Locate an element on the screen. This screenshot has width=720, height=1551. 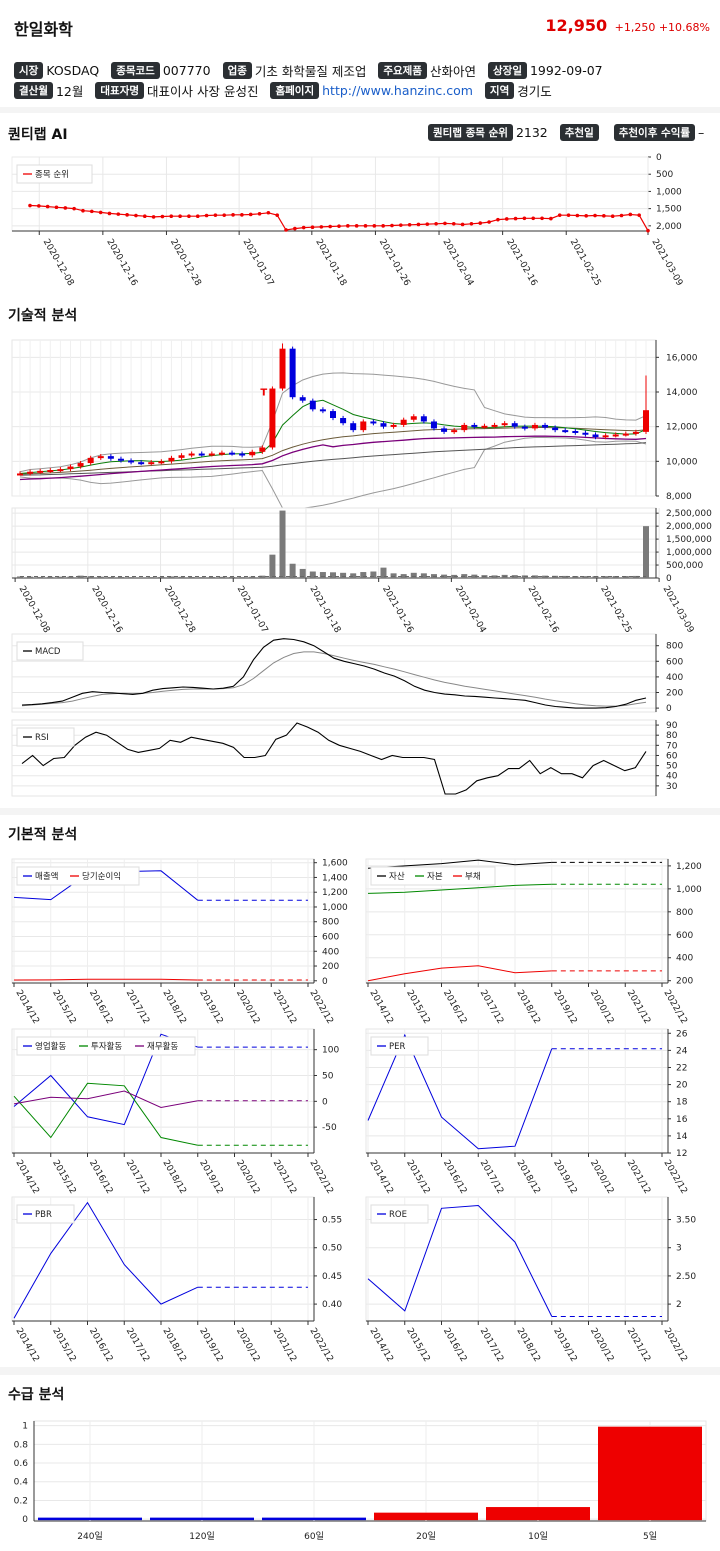
y-tick-label: 20 is located at coordinates (682, 1086).